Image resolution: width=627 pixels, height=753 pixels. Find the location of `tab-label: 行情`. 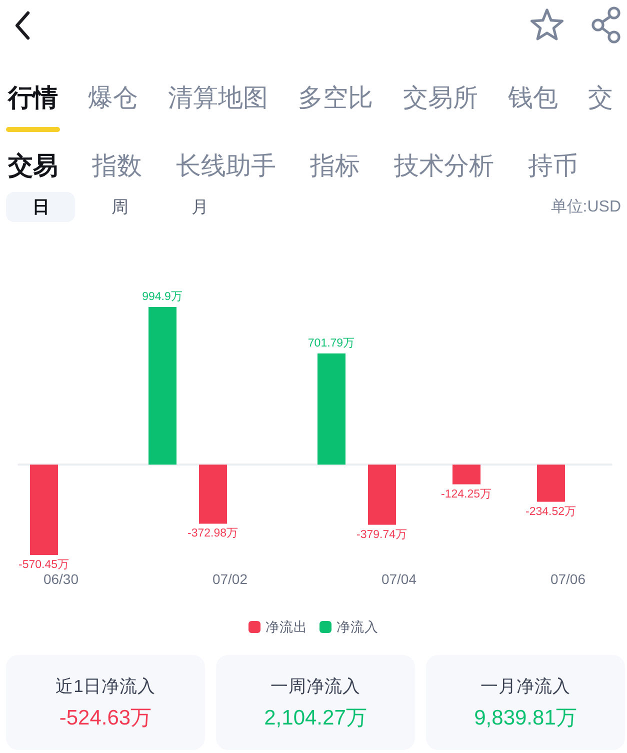

tab-label: 行情 is located at coordinates (33, 98).